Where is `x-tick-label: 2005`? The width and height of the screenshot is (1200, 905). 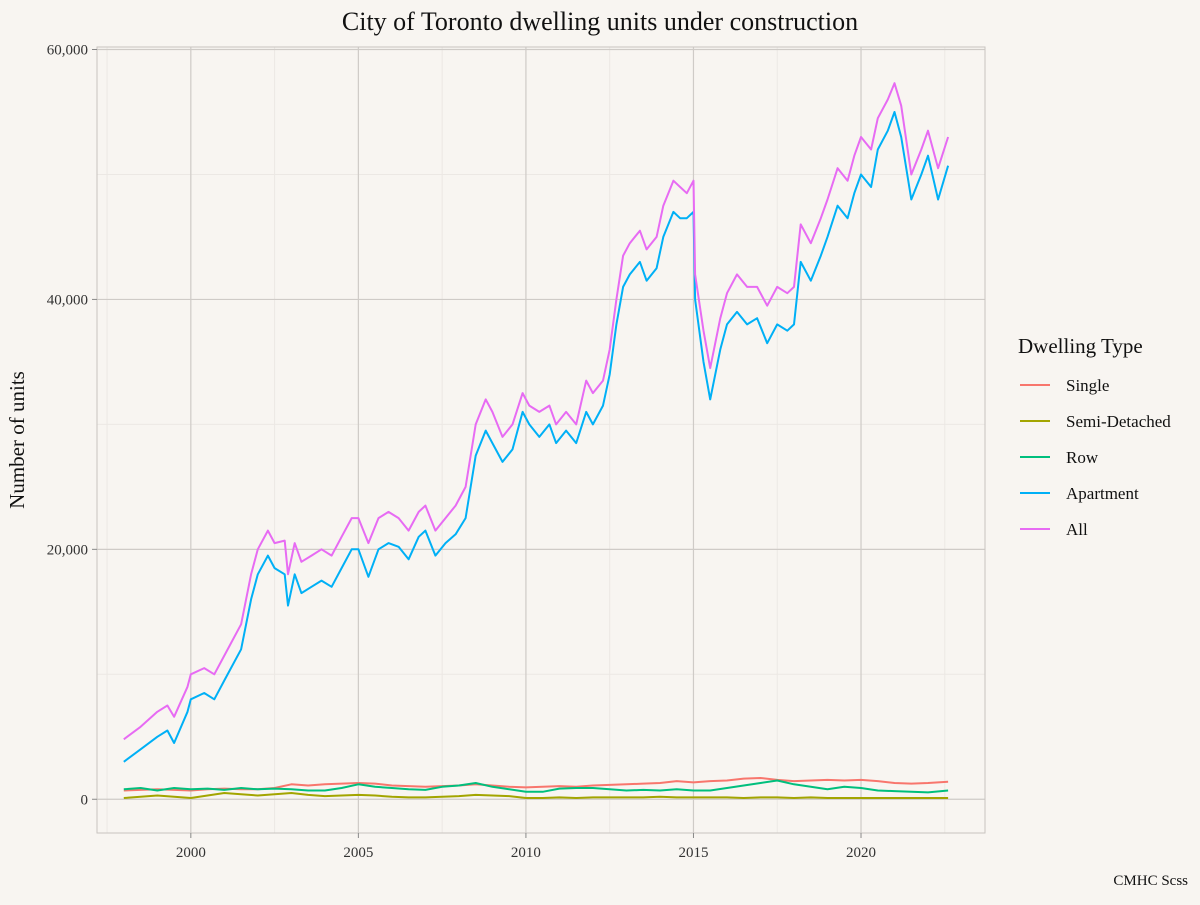 x-tick-label: 2005 is located at coordinates (358, 853).